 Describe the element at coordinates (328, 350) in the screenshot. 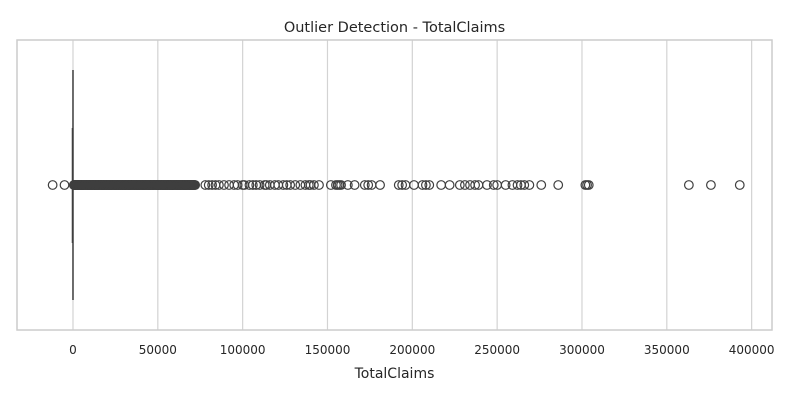

I see `x-tick-label: 150000` at that location.